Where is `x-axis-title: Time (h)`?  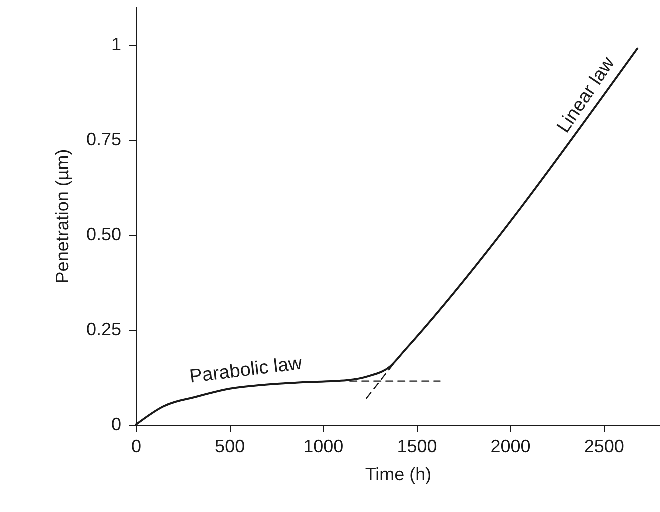
x-axis-title: Time (h) is located at coordinates (398, 474).